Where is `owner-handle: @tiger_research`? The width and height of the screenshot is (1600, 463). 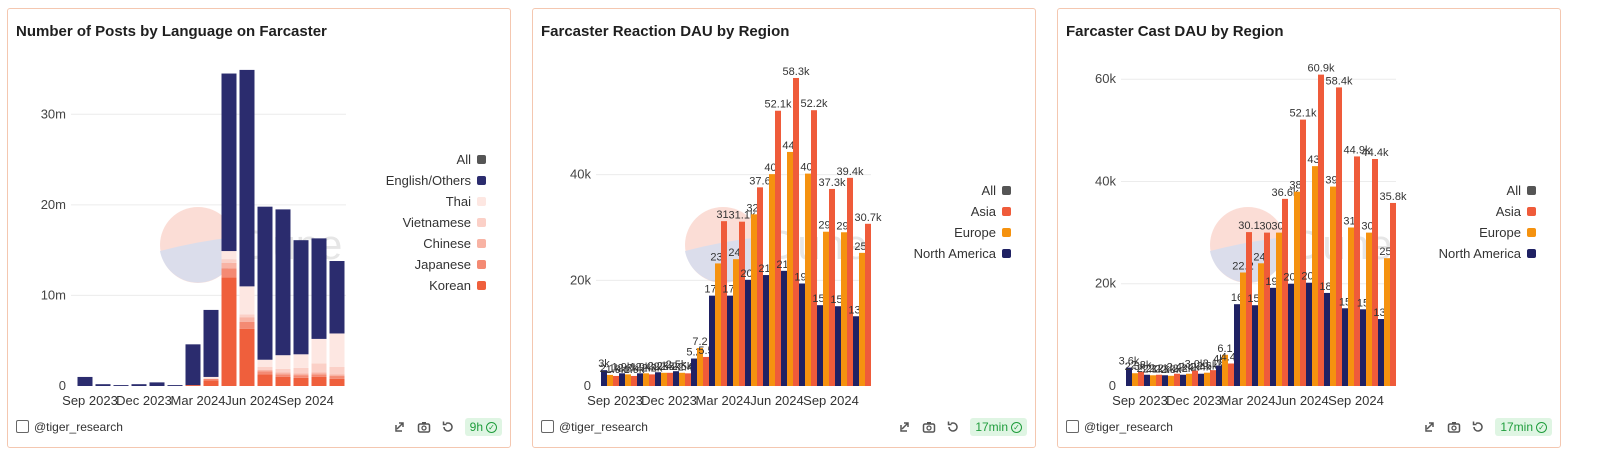
owner-handle: @tiger_research is located at coordinates (1119, 427).